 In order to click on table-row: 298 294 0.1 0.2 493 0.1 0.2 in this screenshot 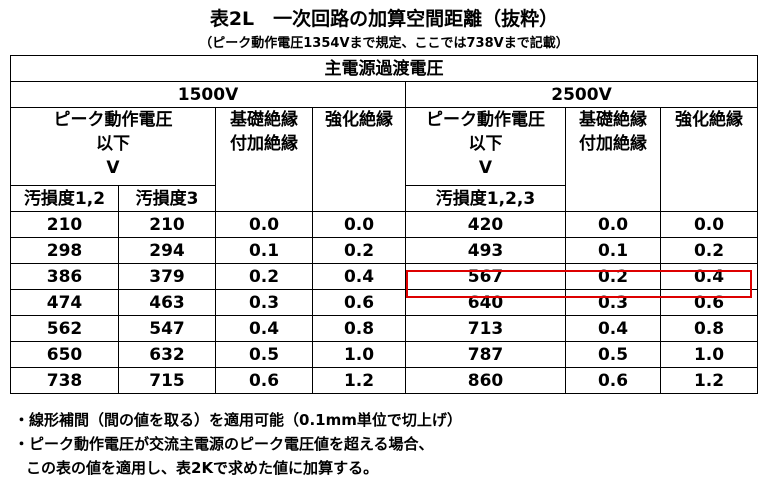, I will do `click(384, 250)`.